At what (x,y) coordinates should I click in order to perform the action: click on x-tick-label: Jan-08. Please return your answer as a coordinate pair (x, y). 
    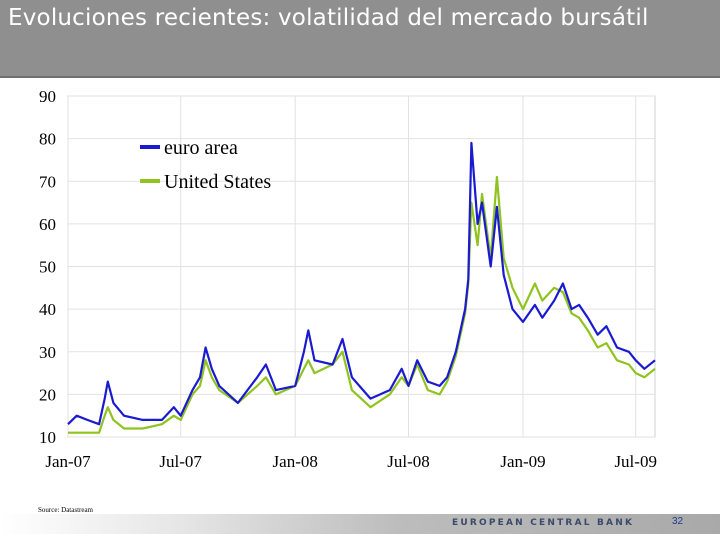
    Looking at the image, I should click on (295, 461).